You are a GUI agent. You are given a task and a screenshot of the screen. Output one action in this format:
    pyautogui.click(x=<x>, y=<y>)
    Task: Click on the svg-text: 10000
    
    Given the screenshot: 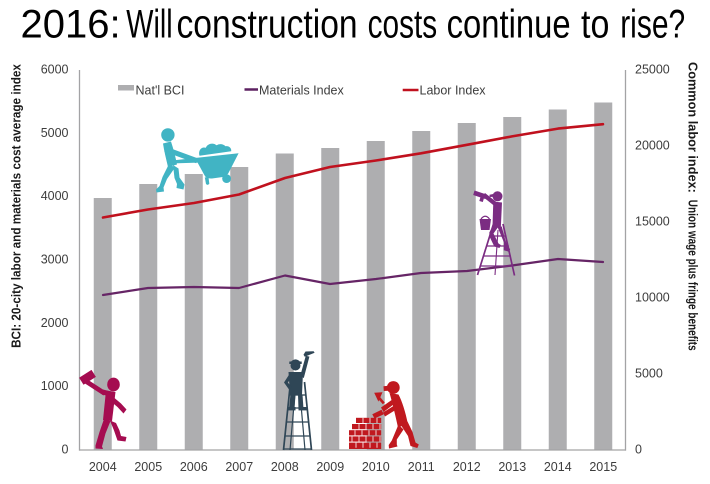 What is the action you would take?
    pyautogui.click(x=652, y=298)
    